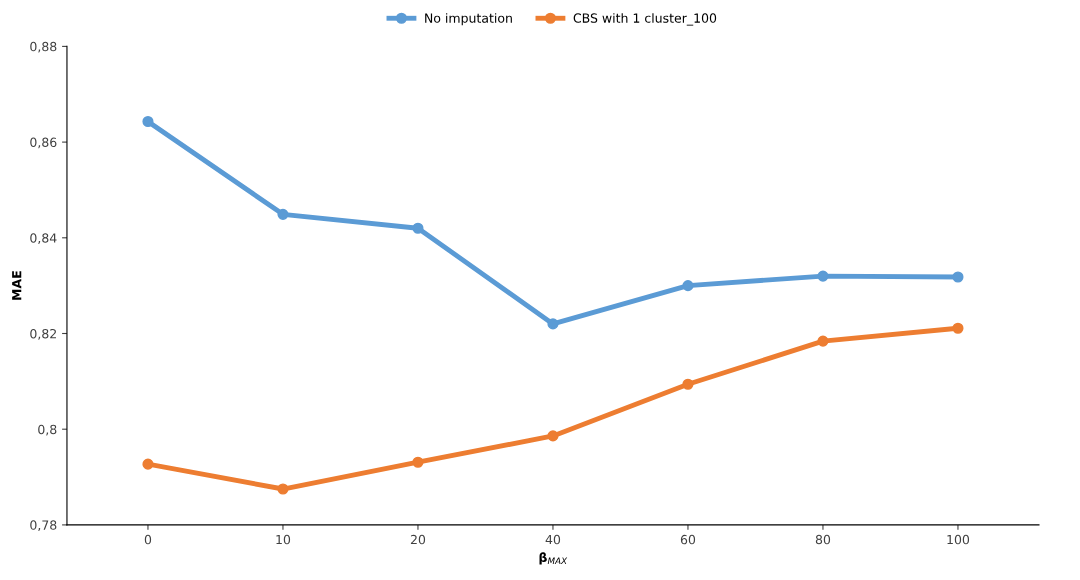 The image size is (1080, 580). What do you see at coordinates (47, 430) in the screenshot?
I see `y-tick-label: 0,8` at bounding box center [47, 430].